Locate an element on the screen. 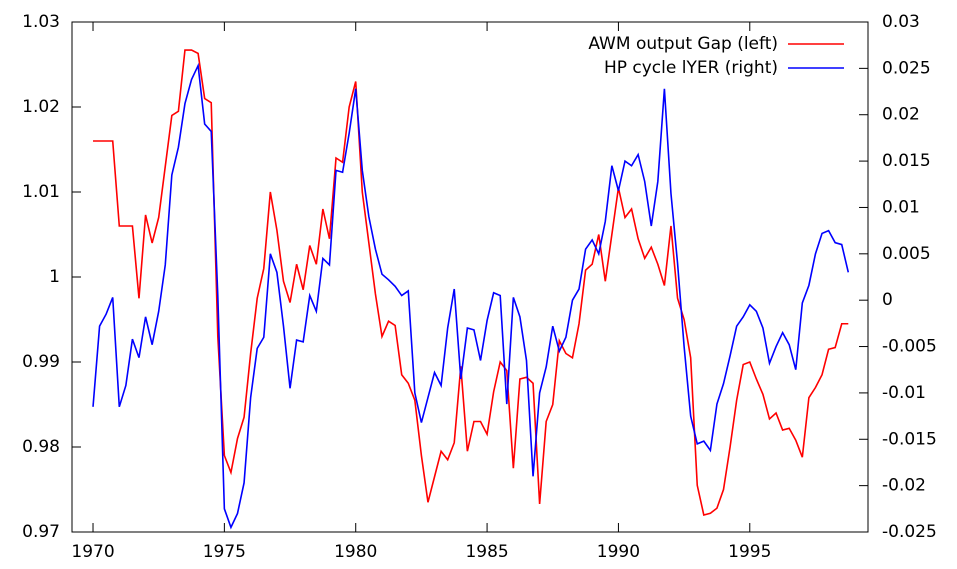  y2-tick-label: -0.02 is located at coordinates (904, 486).